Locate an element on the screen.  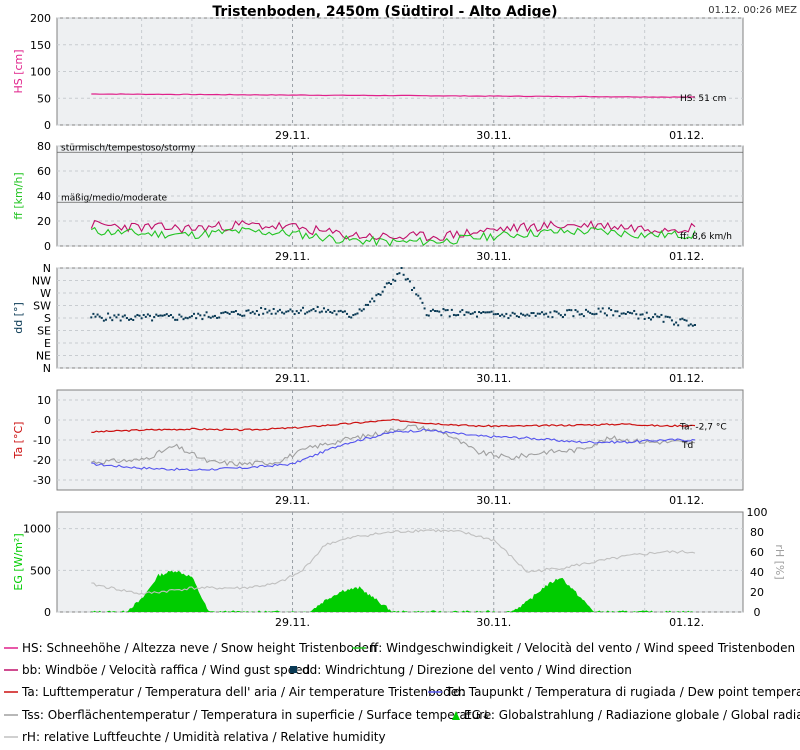
y-tick-label: 60 is located at coordinates (44, 171).